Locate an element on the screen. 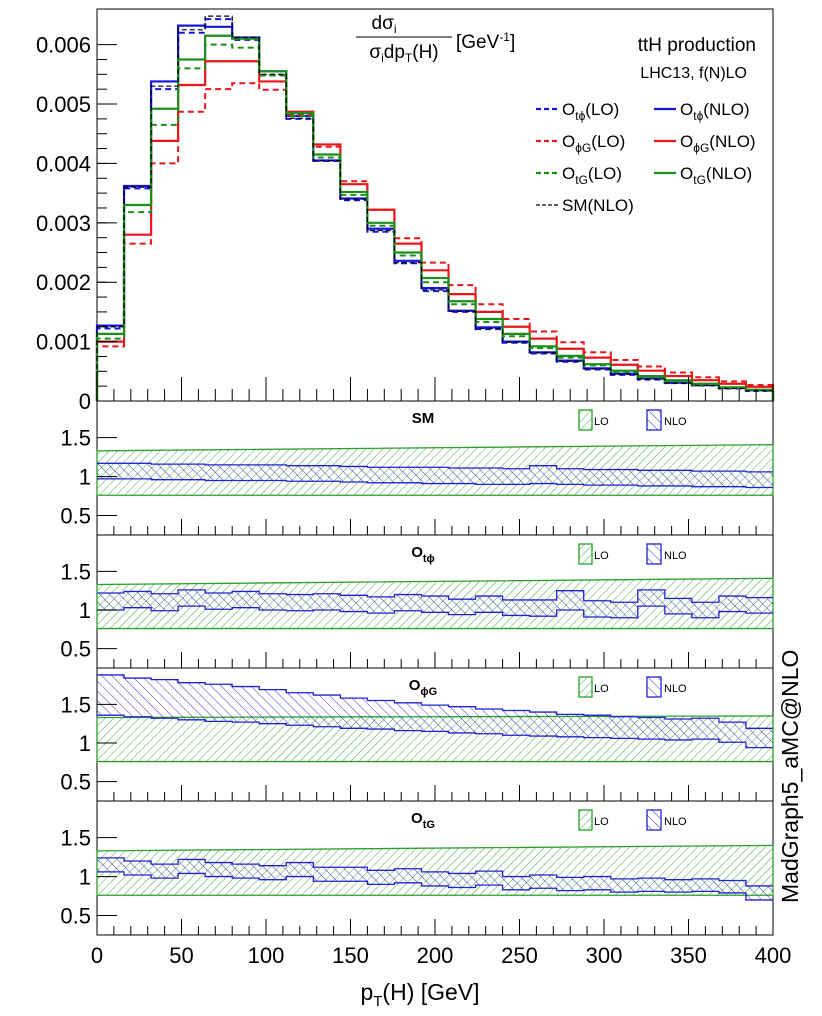  ratio-panel-title: OϕG is located at coordinates (423, 687).